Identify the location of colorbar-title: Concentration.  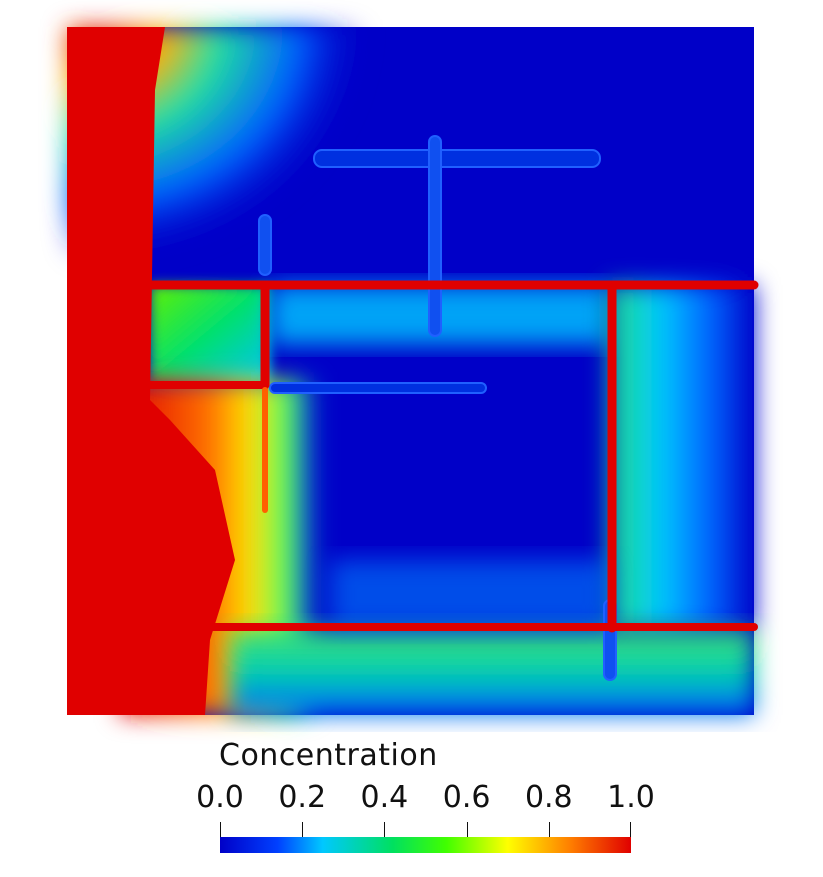
(328, 755).